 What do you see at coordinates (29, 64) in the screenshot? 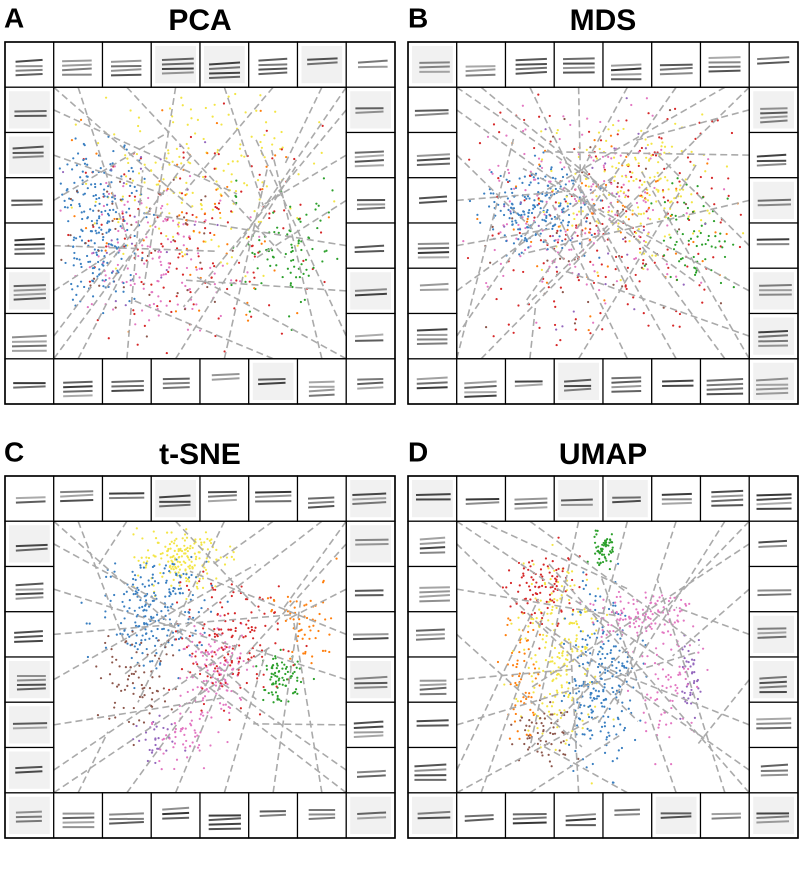
I see `spectrogram-thumbnail` at bounding box center [29, 64].